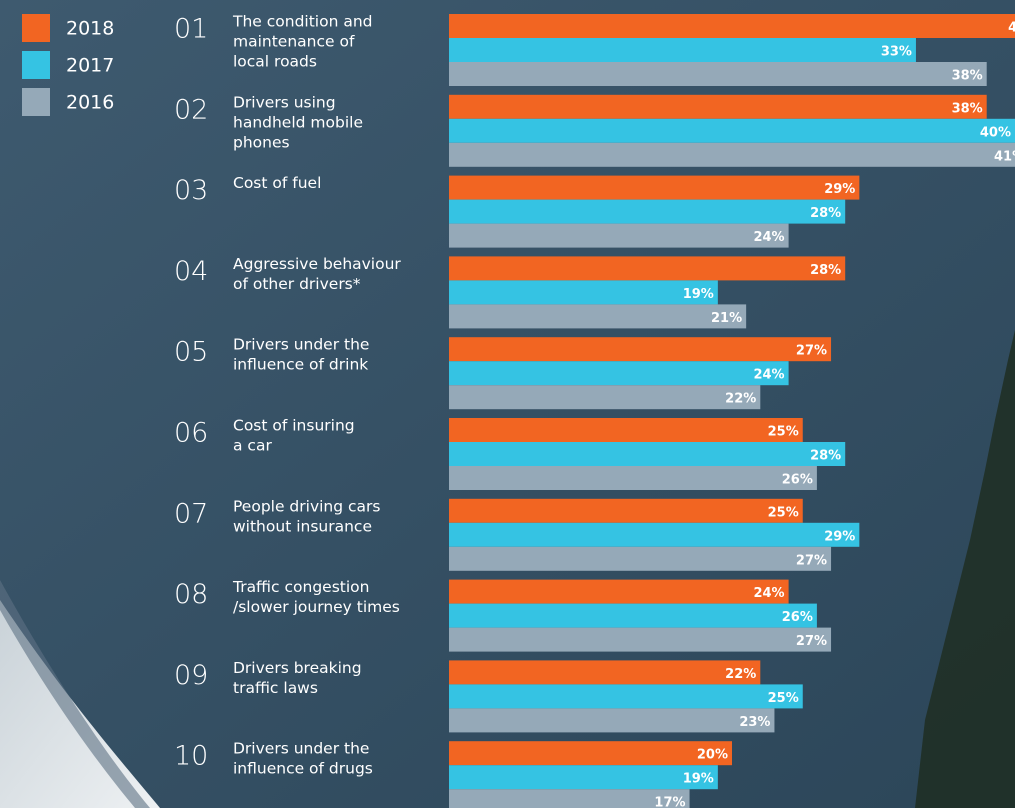  I want to click on category-number: 03, so click(191, 190).